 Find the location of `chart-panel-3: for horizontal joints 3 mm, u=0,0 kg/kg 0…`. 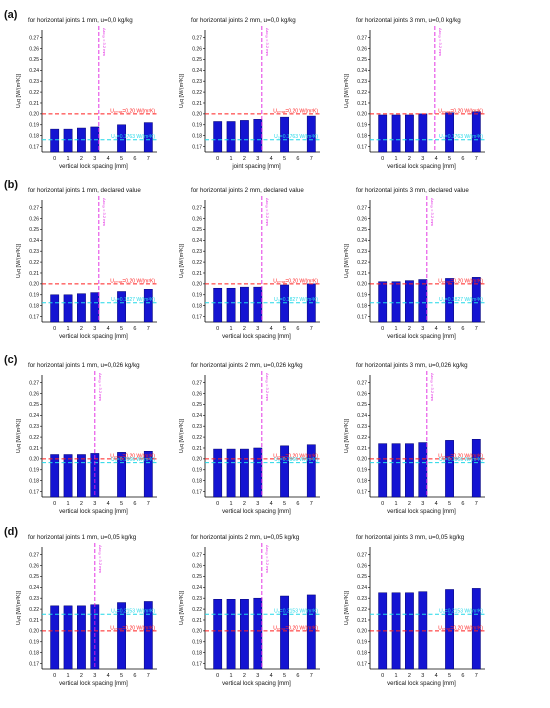

chart-panel-3: for horizontal joints 3 mm, u=0,0 kg/kg 0… is located at coordinates (414, 93).